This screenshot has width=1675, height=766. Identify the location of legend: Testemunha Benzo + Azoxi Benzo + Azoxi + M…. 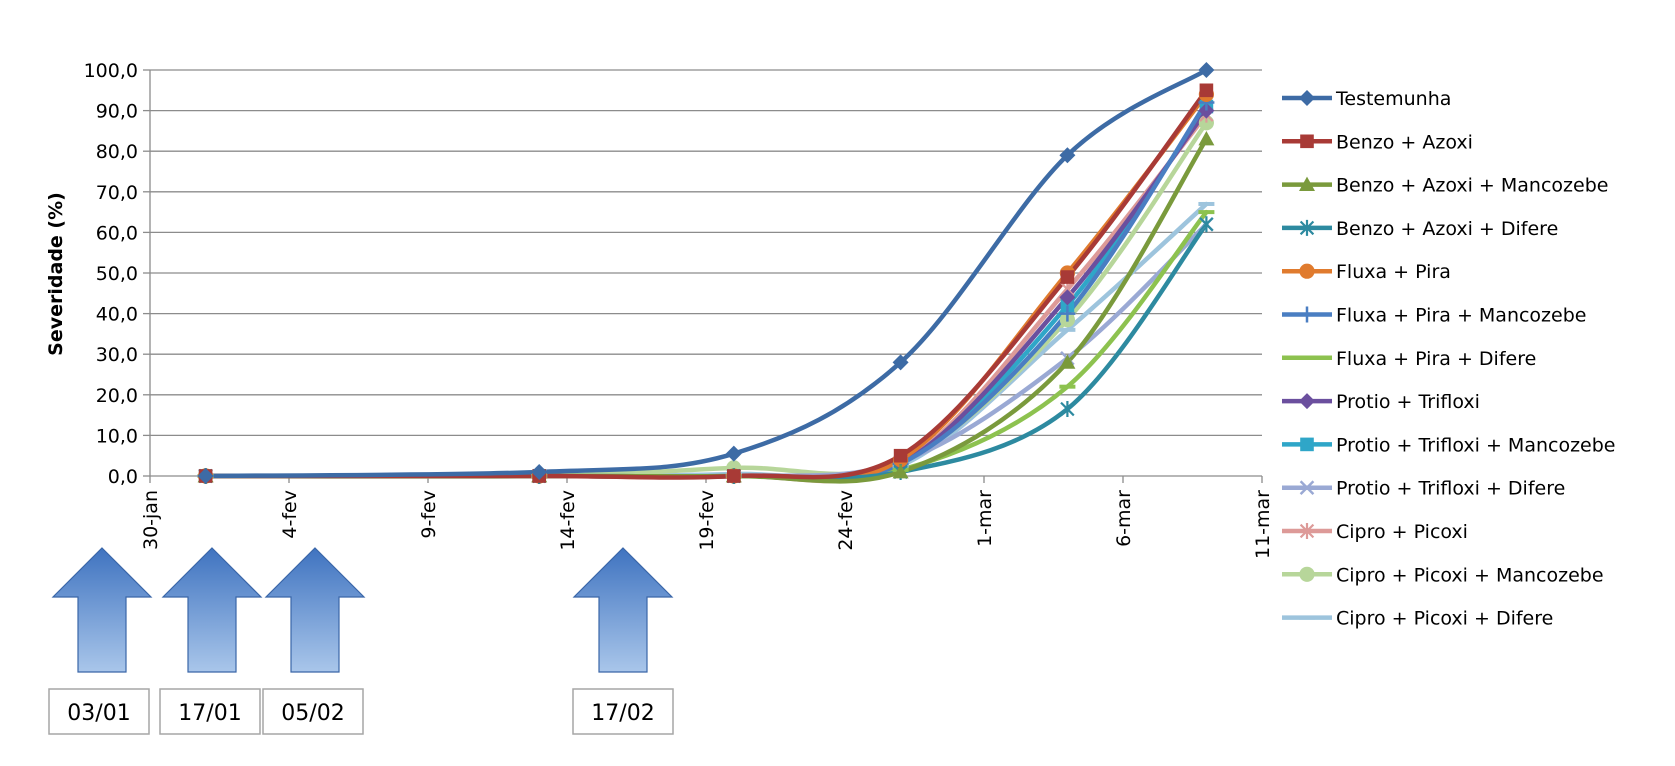
(1449, 359).